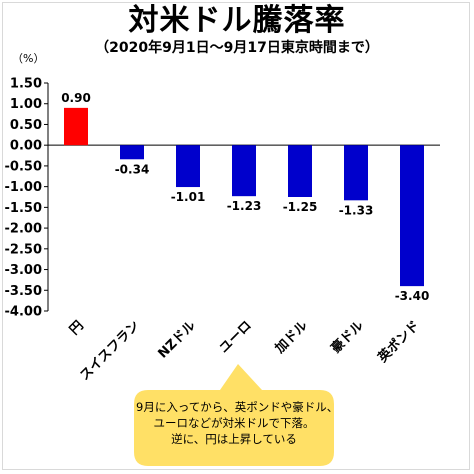 This screenshot has width=474, height=474. Describe the element at coordinates (109, 350) in the screenshot. I see `category-label: スイスフラン` at that location.